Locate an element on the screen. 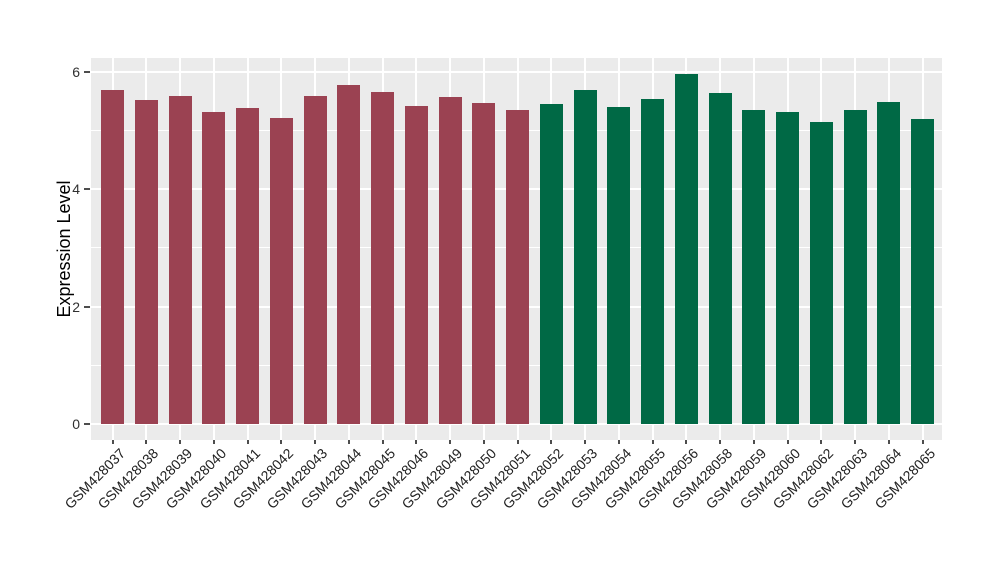  bar-GSM428046 is located at coordinates (416, 265).